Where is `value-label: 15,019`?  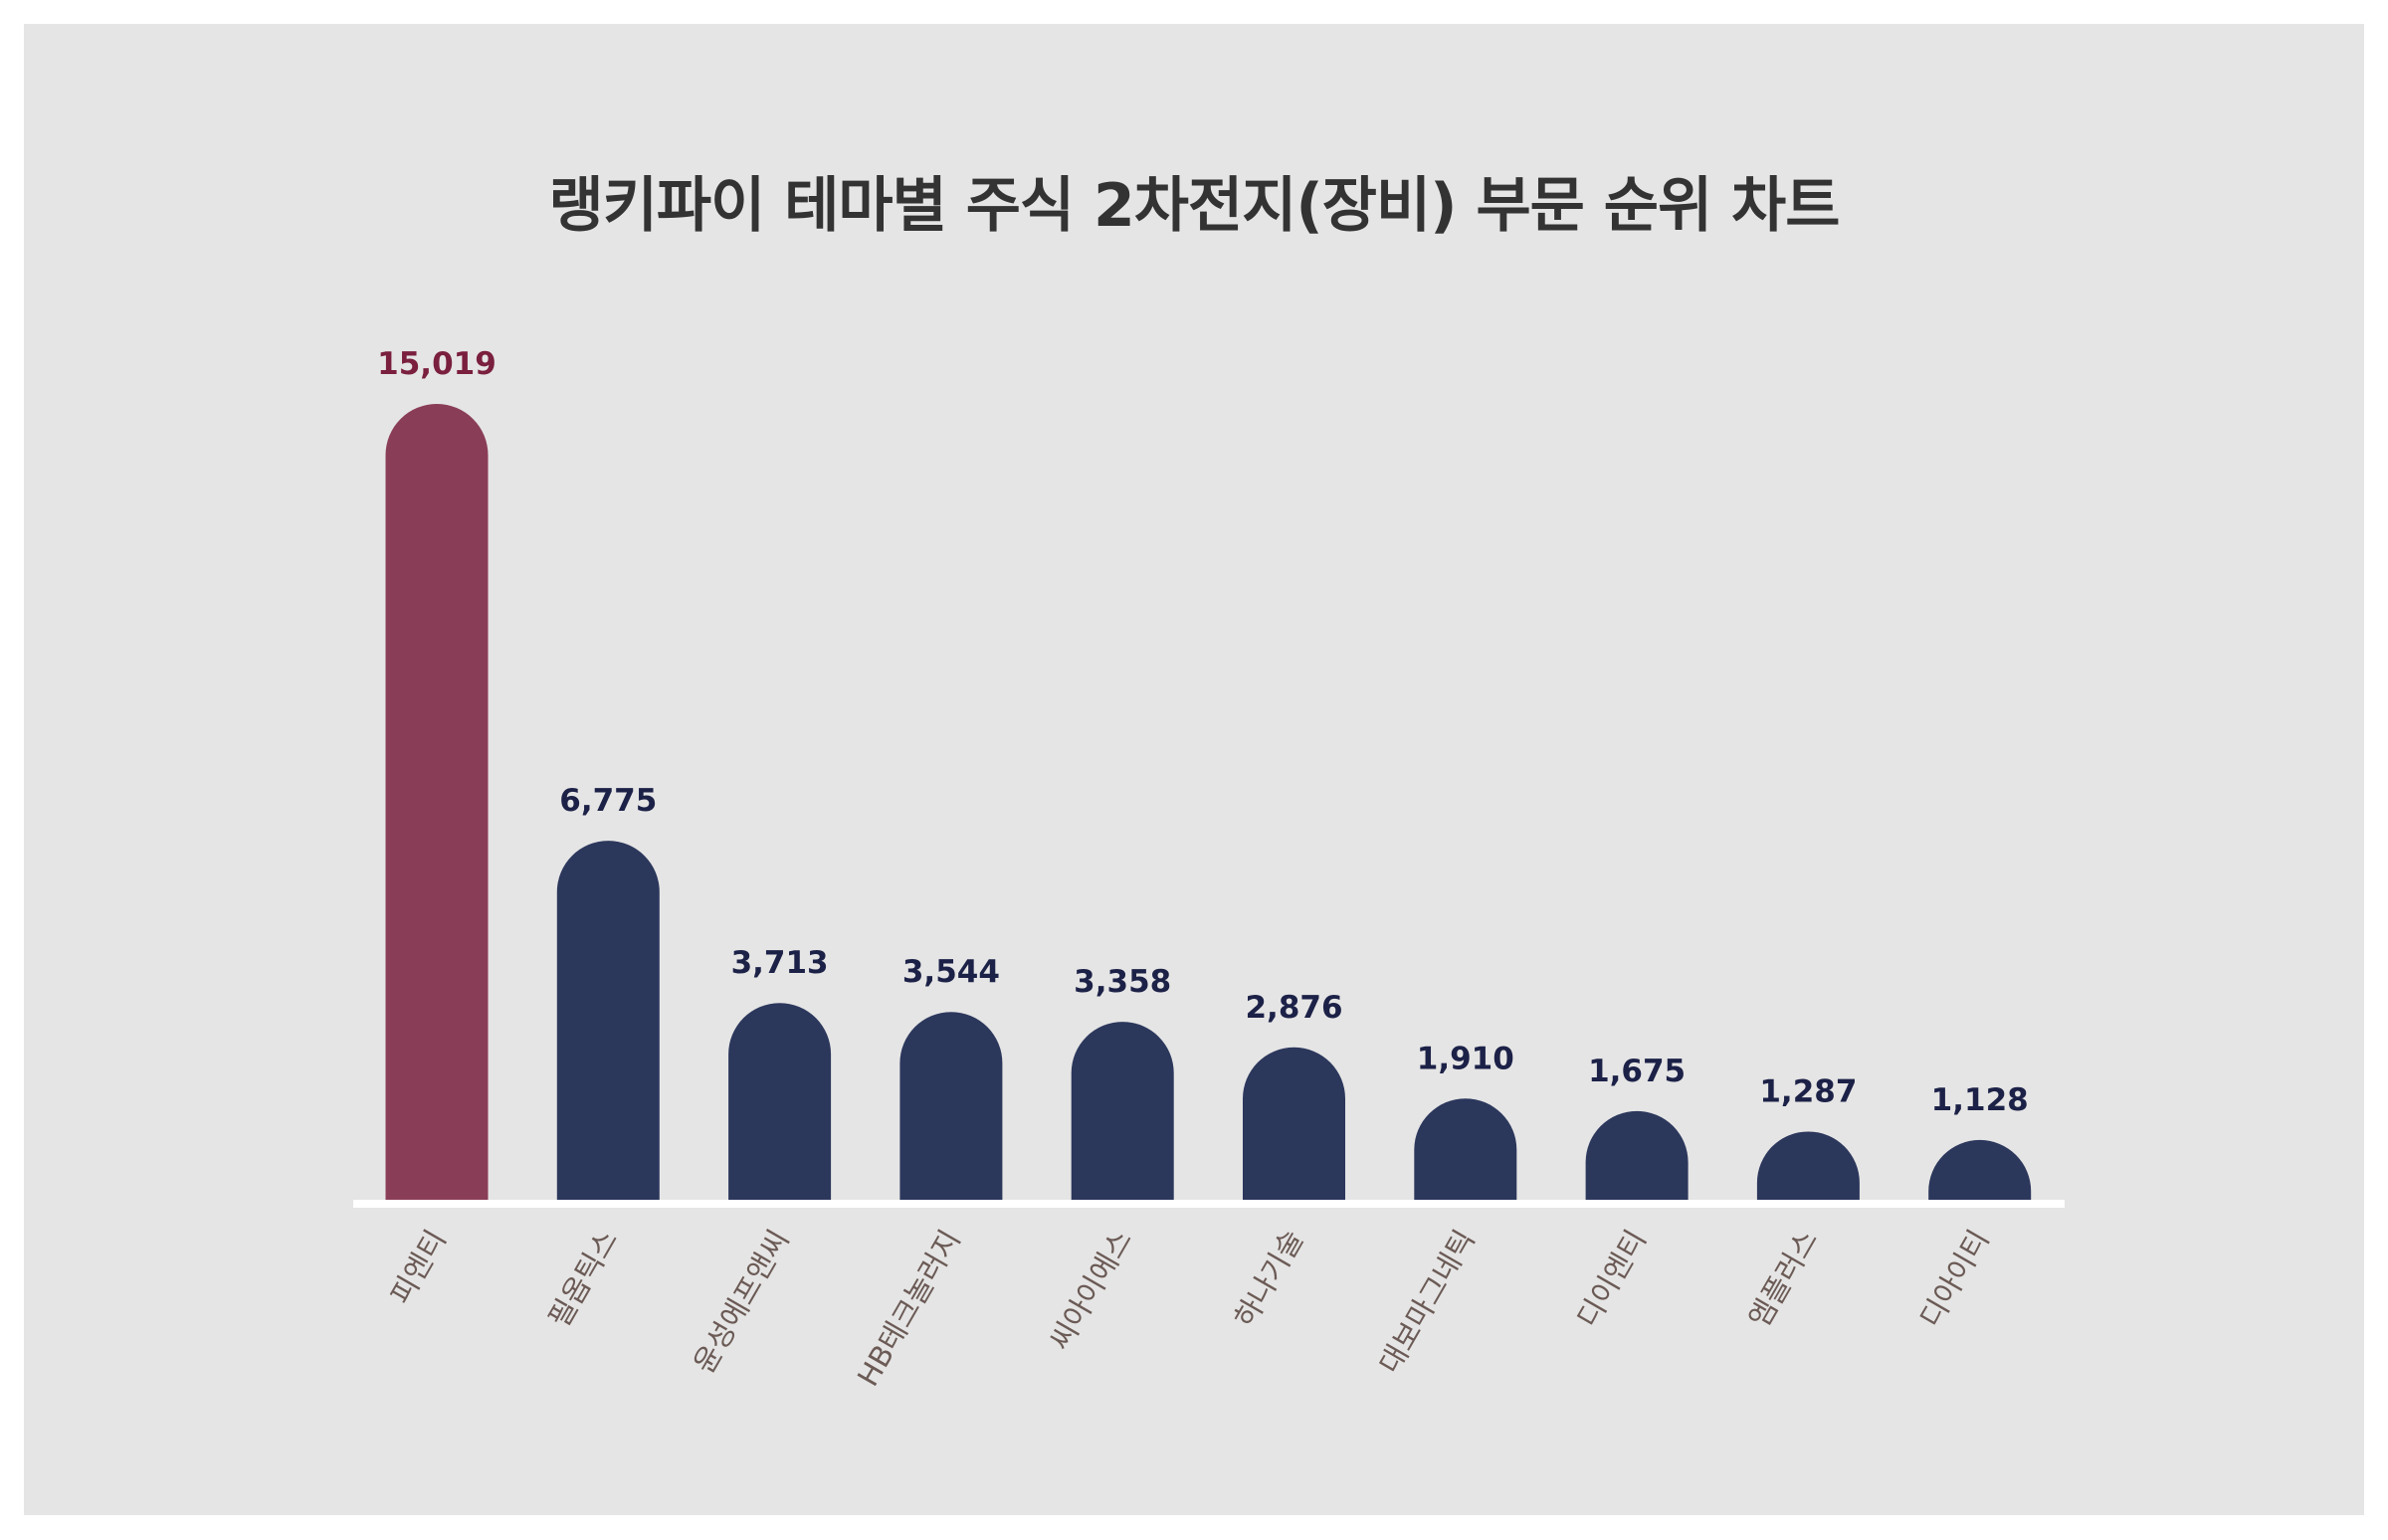 value-label: 15,019 is located at coordinates (437, 364).